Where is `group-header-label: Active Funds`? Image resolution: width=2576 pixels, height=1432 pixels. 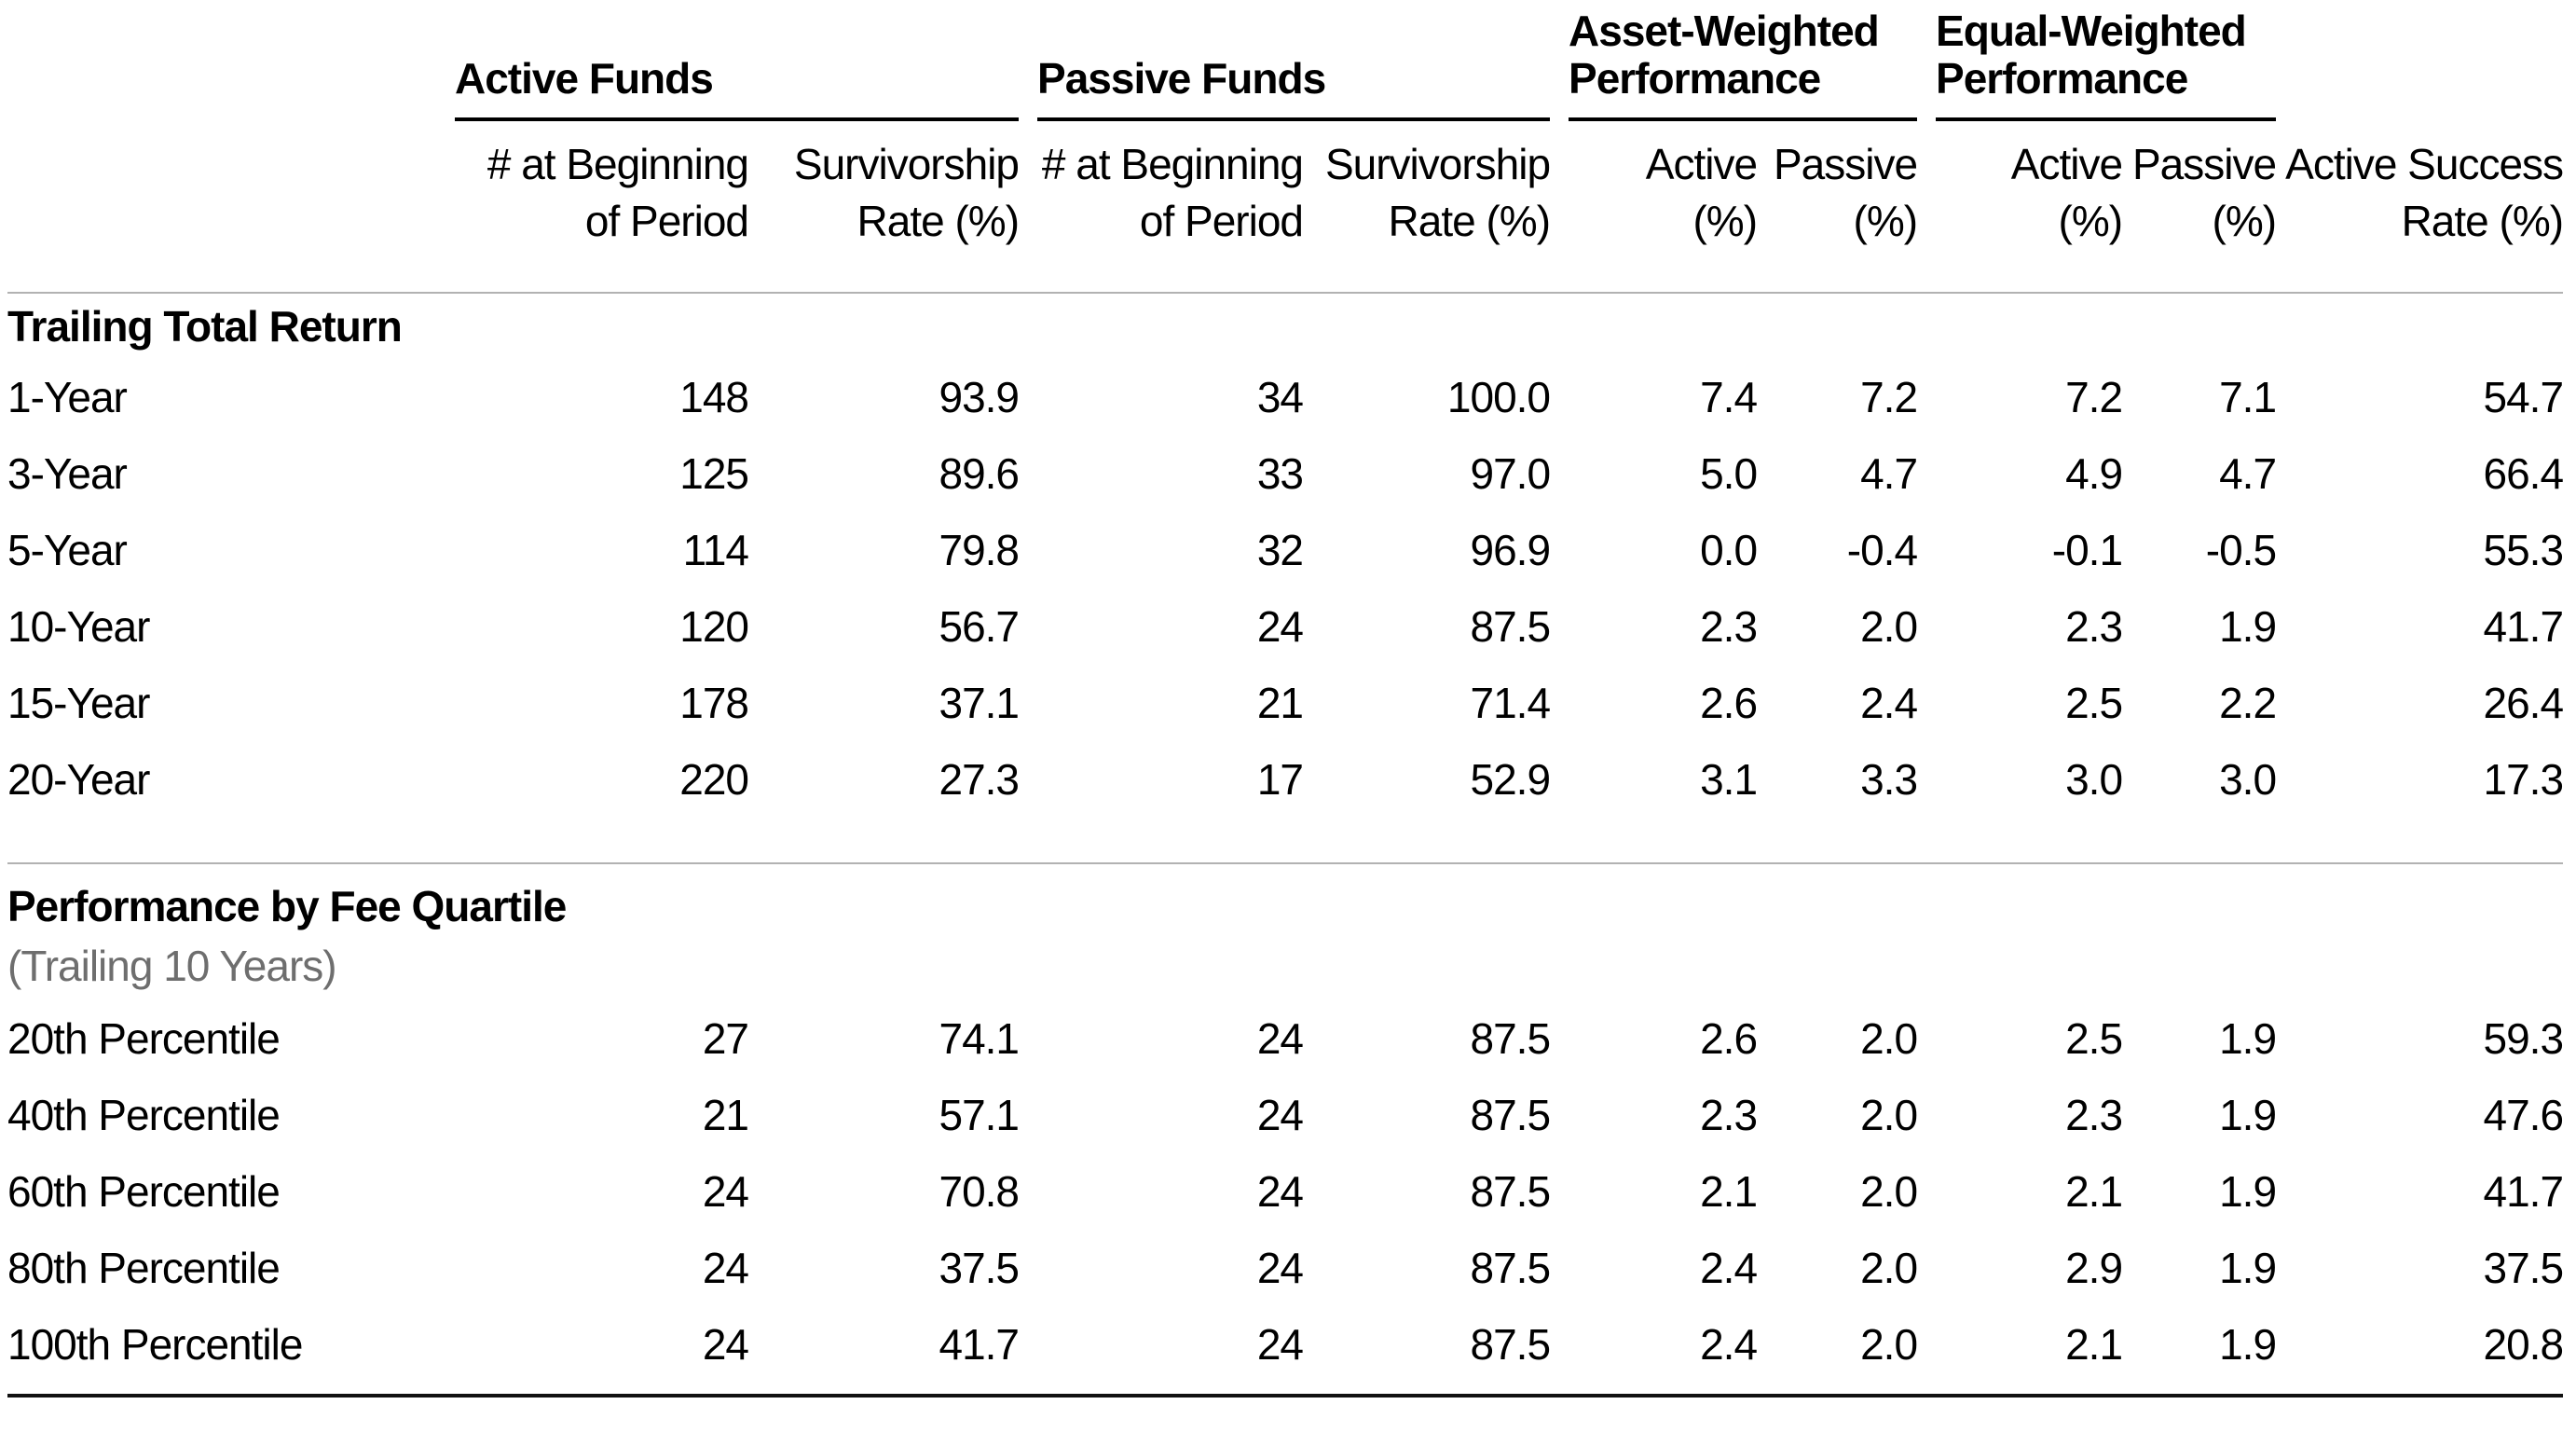 group-header-label: Active Funds is located at coordinates (737, 88).